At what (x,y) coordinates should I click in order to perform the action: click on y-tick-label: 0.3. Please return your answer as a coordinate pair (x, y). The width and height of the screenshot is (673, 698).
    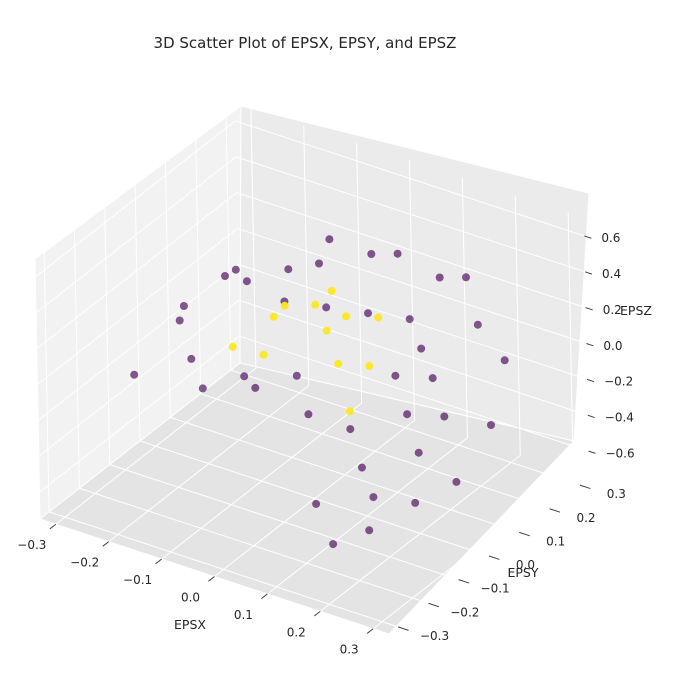
    Looking at the image, I should click on (616, 494).